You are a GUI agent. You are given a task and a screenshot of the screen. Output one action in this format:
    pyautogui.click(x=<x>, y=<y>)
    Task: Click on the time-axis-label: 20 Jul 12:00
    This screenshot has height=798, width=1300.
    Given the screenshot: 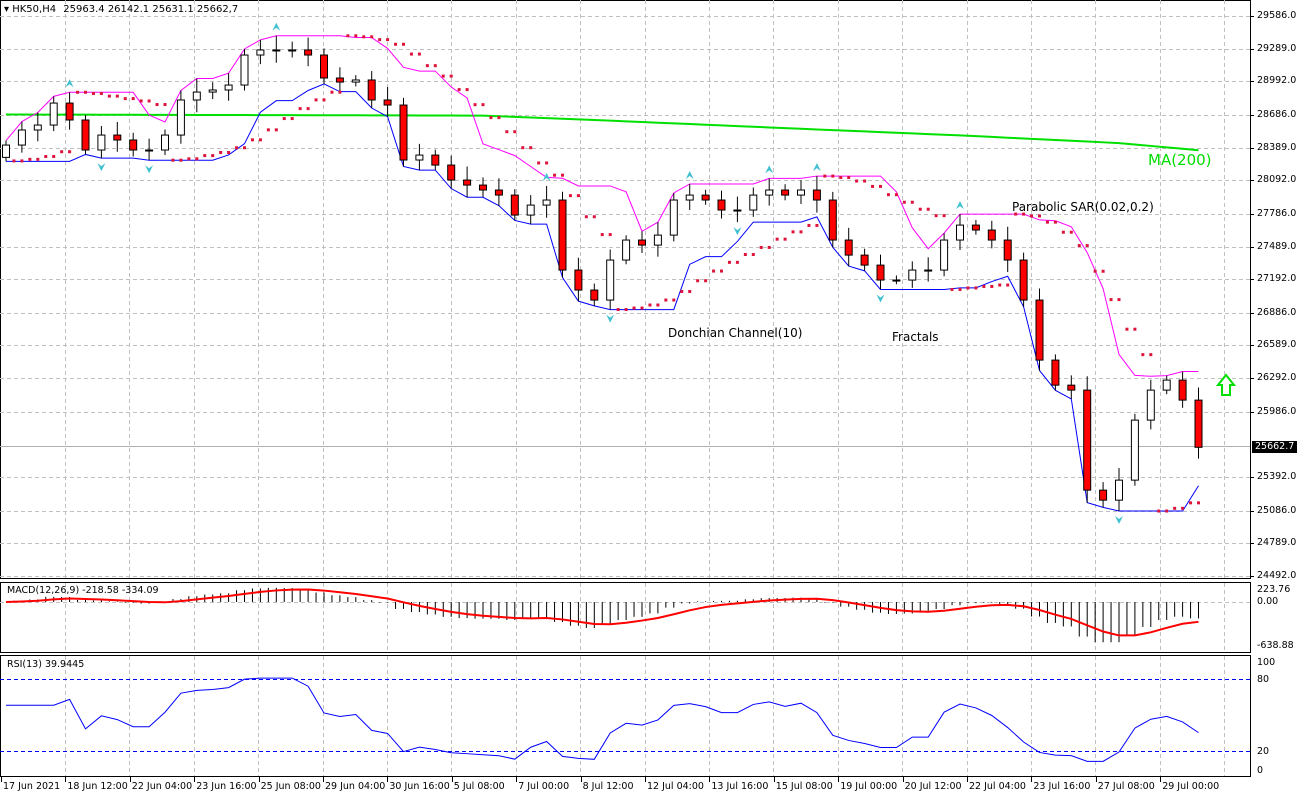 What is the action you would take?
    pyautogui.click(x=933, y=786)
    